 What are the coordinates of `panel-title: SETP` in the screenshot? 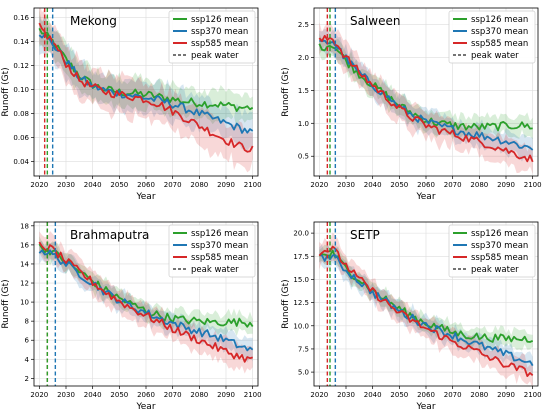 It's located at (365, 235).